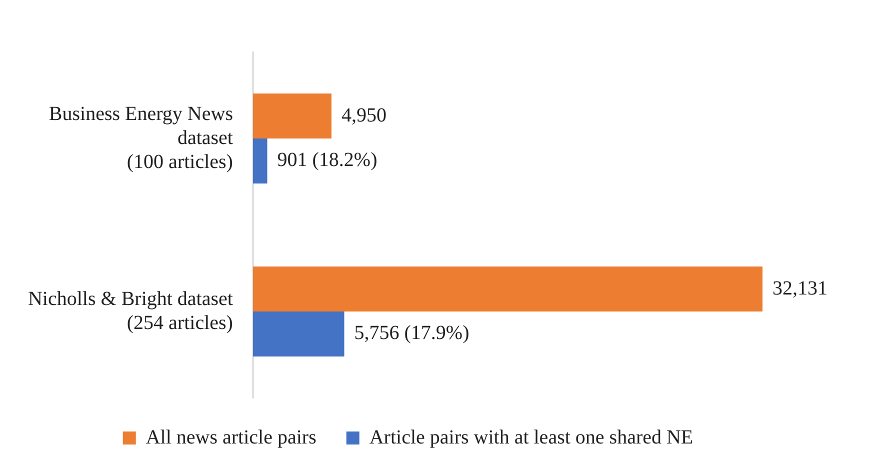 This screenshot has height=466, width=896. I want to click on y-tick-label: Nicholls & Bright dataset (254 articles), so click(131, 311).